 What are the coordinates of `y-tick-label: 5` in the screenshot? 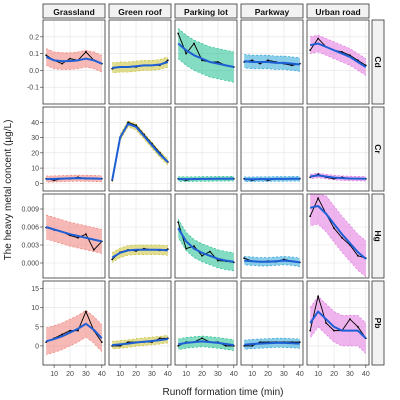 It's located at (37, 327).